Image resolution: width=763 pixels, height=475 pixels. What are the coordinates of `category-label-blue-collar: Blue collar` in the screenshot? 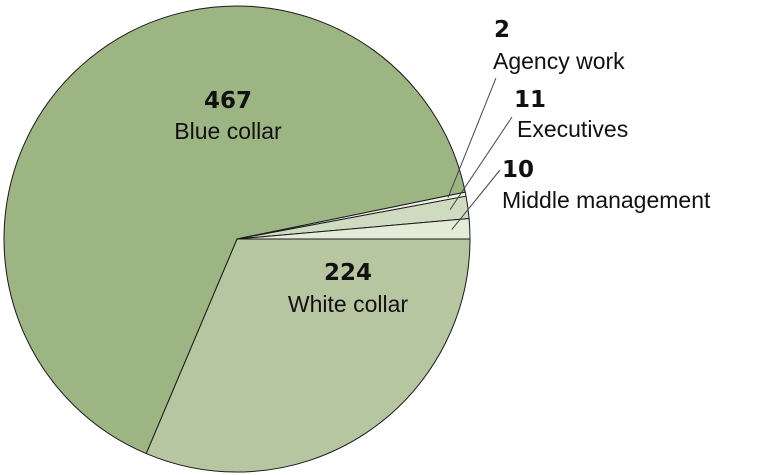 It's located at (228, 131).